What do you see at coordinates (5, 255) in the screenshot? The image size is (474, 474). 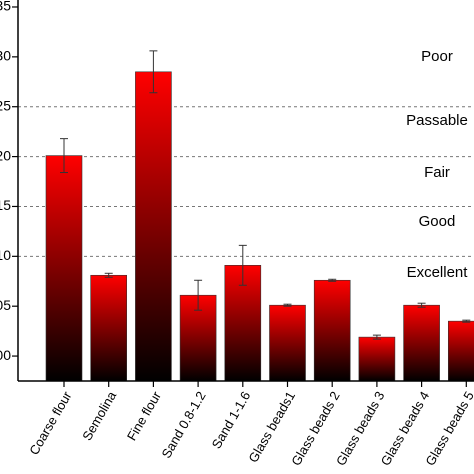 I see `y-tick-label: 1,10` at bounding box center [5, 255].